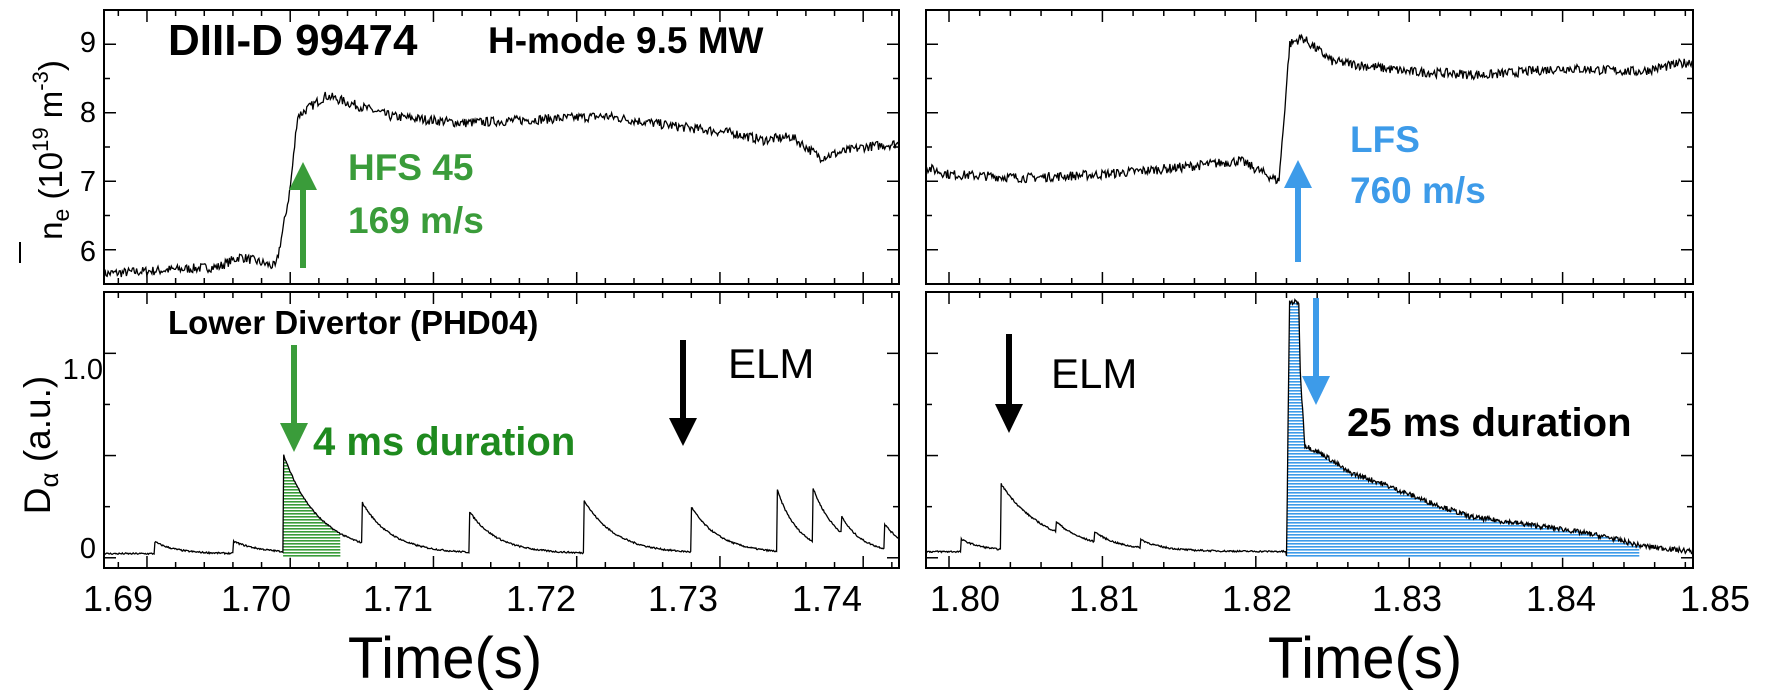 This screenshot has width=1771, height=690. What do you see at coordinates (501, 505) in the screenshot?
I see `dalpha-trace-bottom-left` at bounding box center [501, 505].